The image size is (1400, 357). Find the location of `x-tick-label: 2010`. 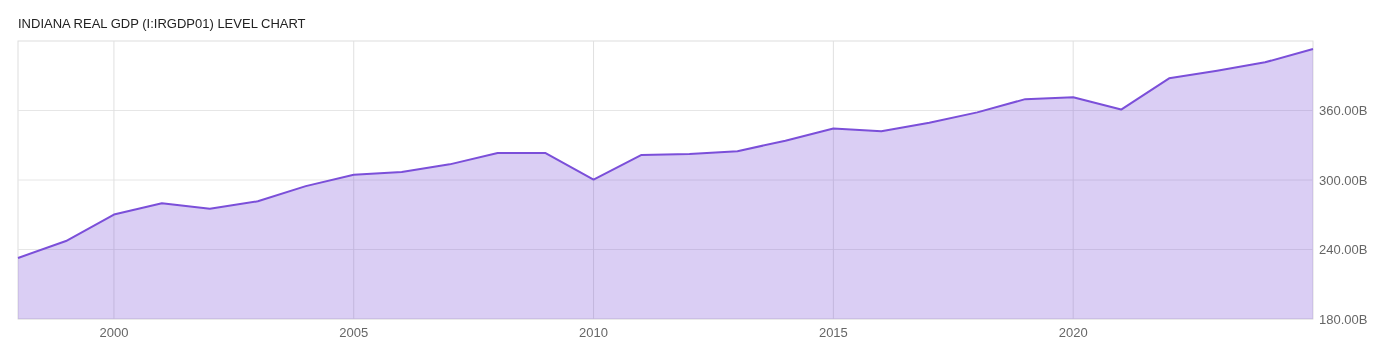

x-tick-label: 2010 is located at coordinates (594, 332).